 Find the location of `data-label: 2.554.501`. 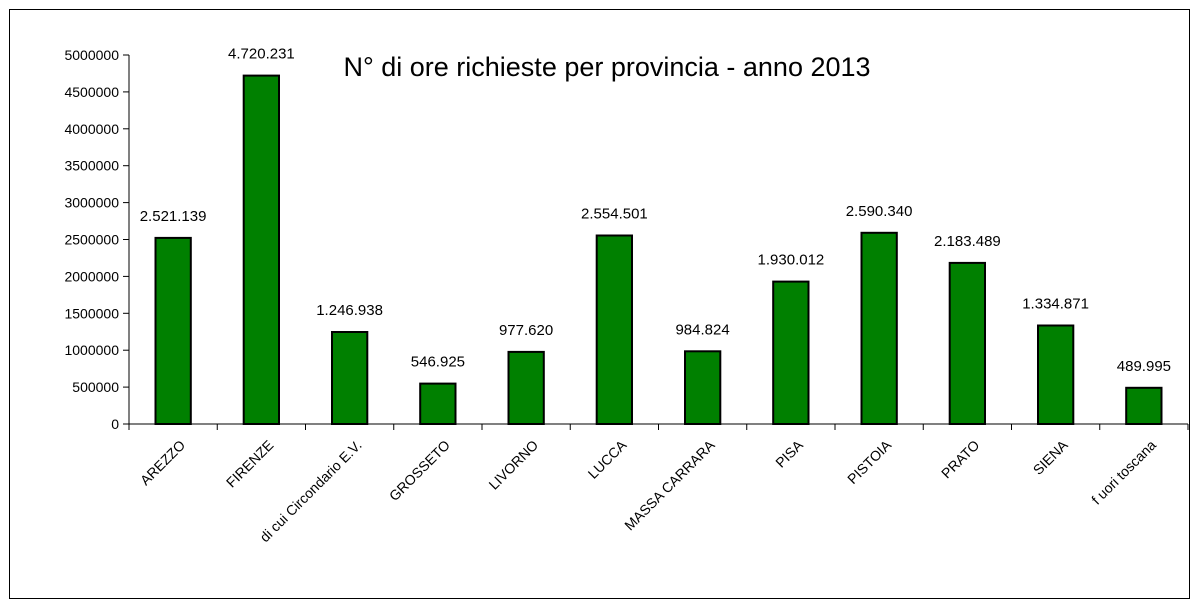

data-label: 2.554.501 is located at coordinates (614, 214).